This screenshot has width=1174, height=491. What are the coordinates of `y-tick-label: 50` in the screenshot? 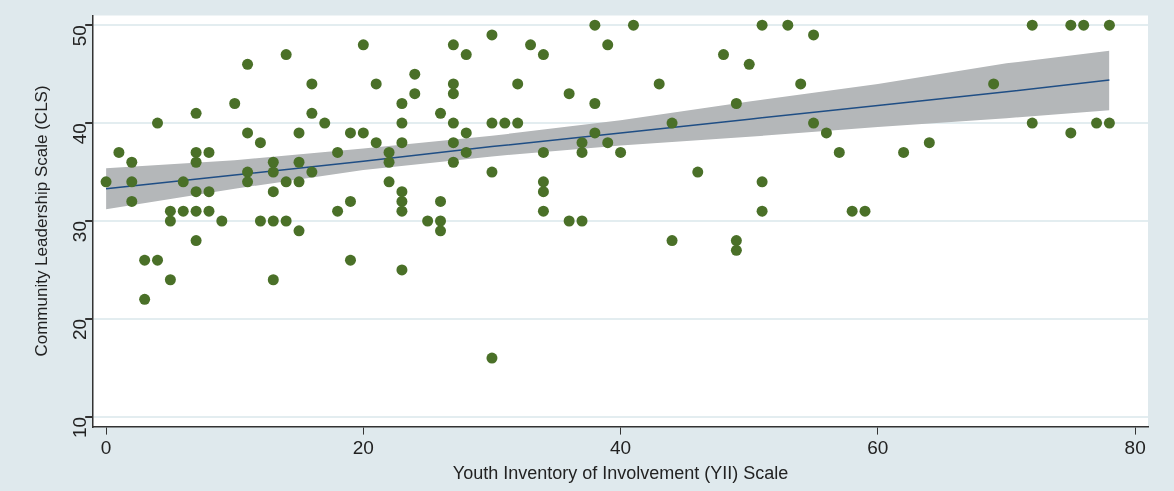 It's located at (80, 36).